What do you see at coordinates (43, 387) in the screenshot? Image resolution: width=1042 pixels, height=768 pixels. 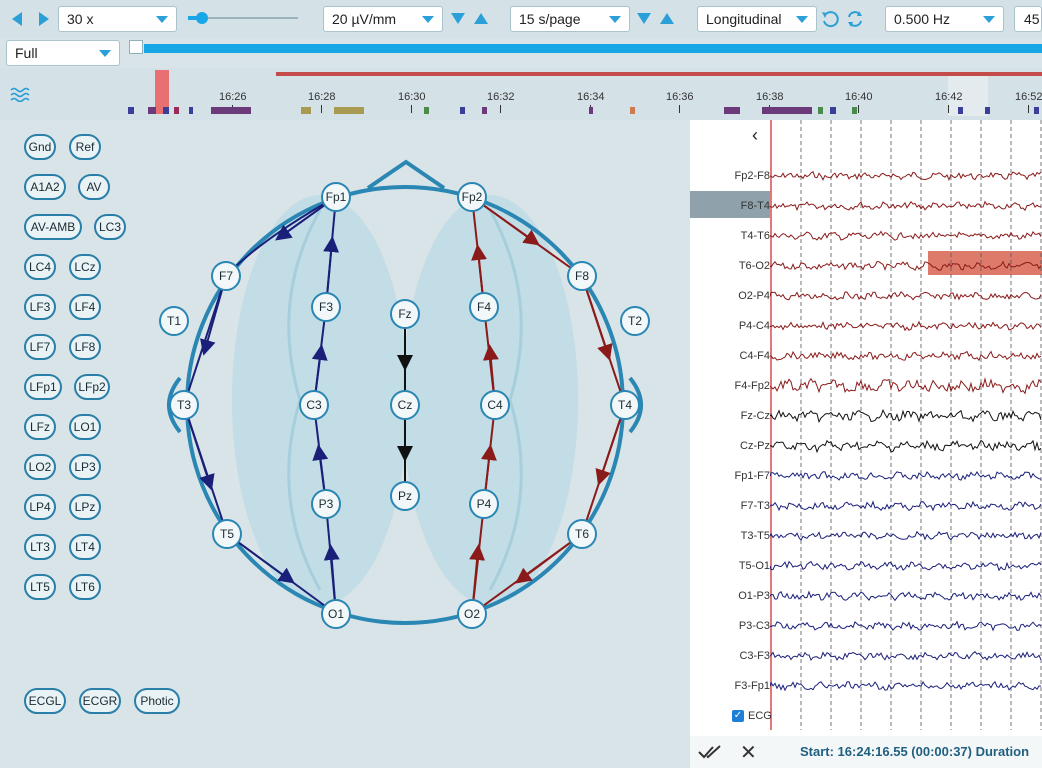 I see `ref-button-lfp1: LFp1` at bounding box center [43, 387].